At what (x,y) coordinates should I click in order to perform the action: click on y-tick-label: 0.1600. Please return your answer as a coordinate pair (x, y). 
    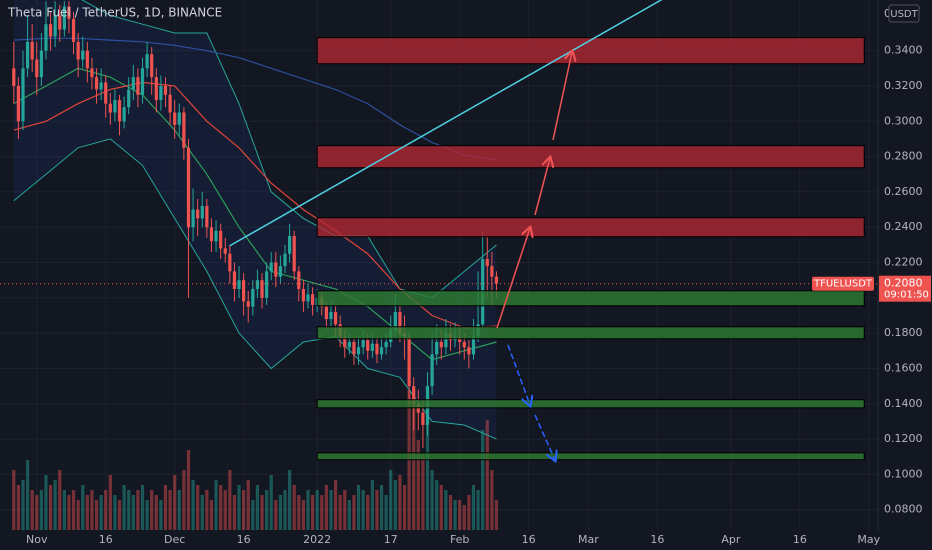
    Looking at the image, I should click on (903, 367).